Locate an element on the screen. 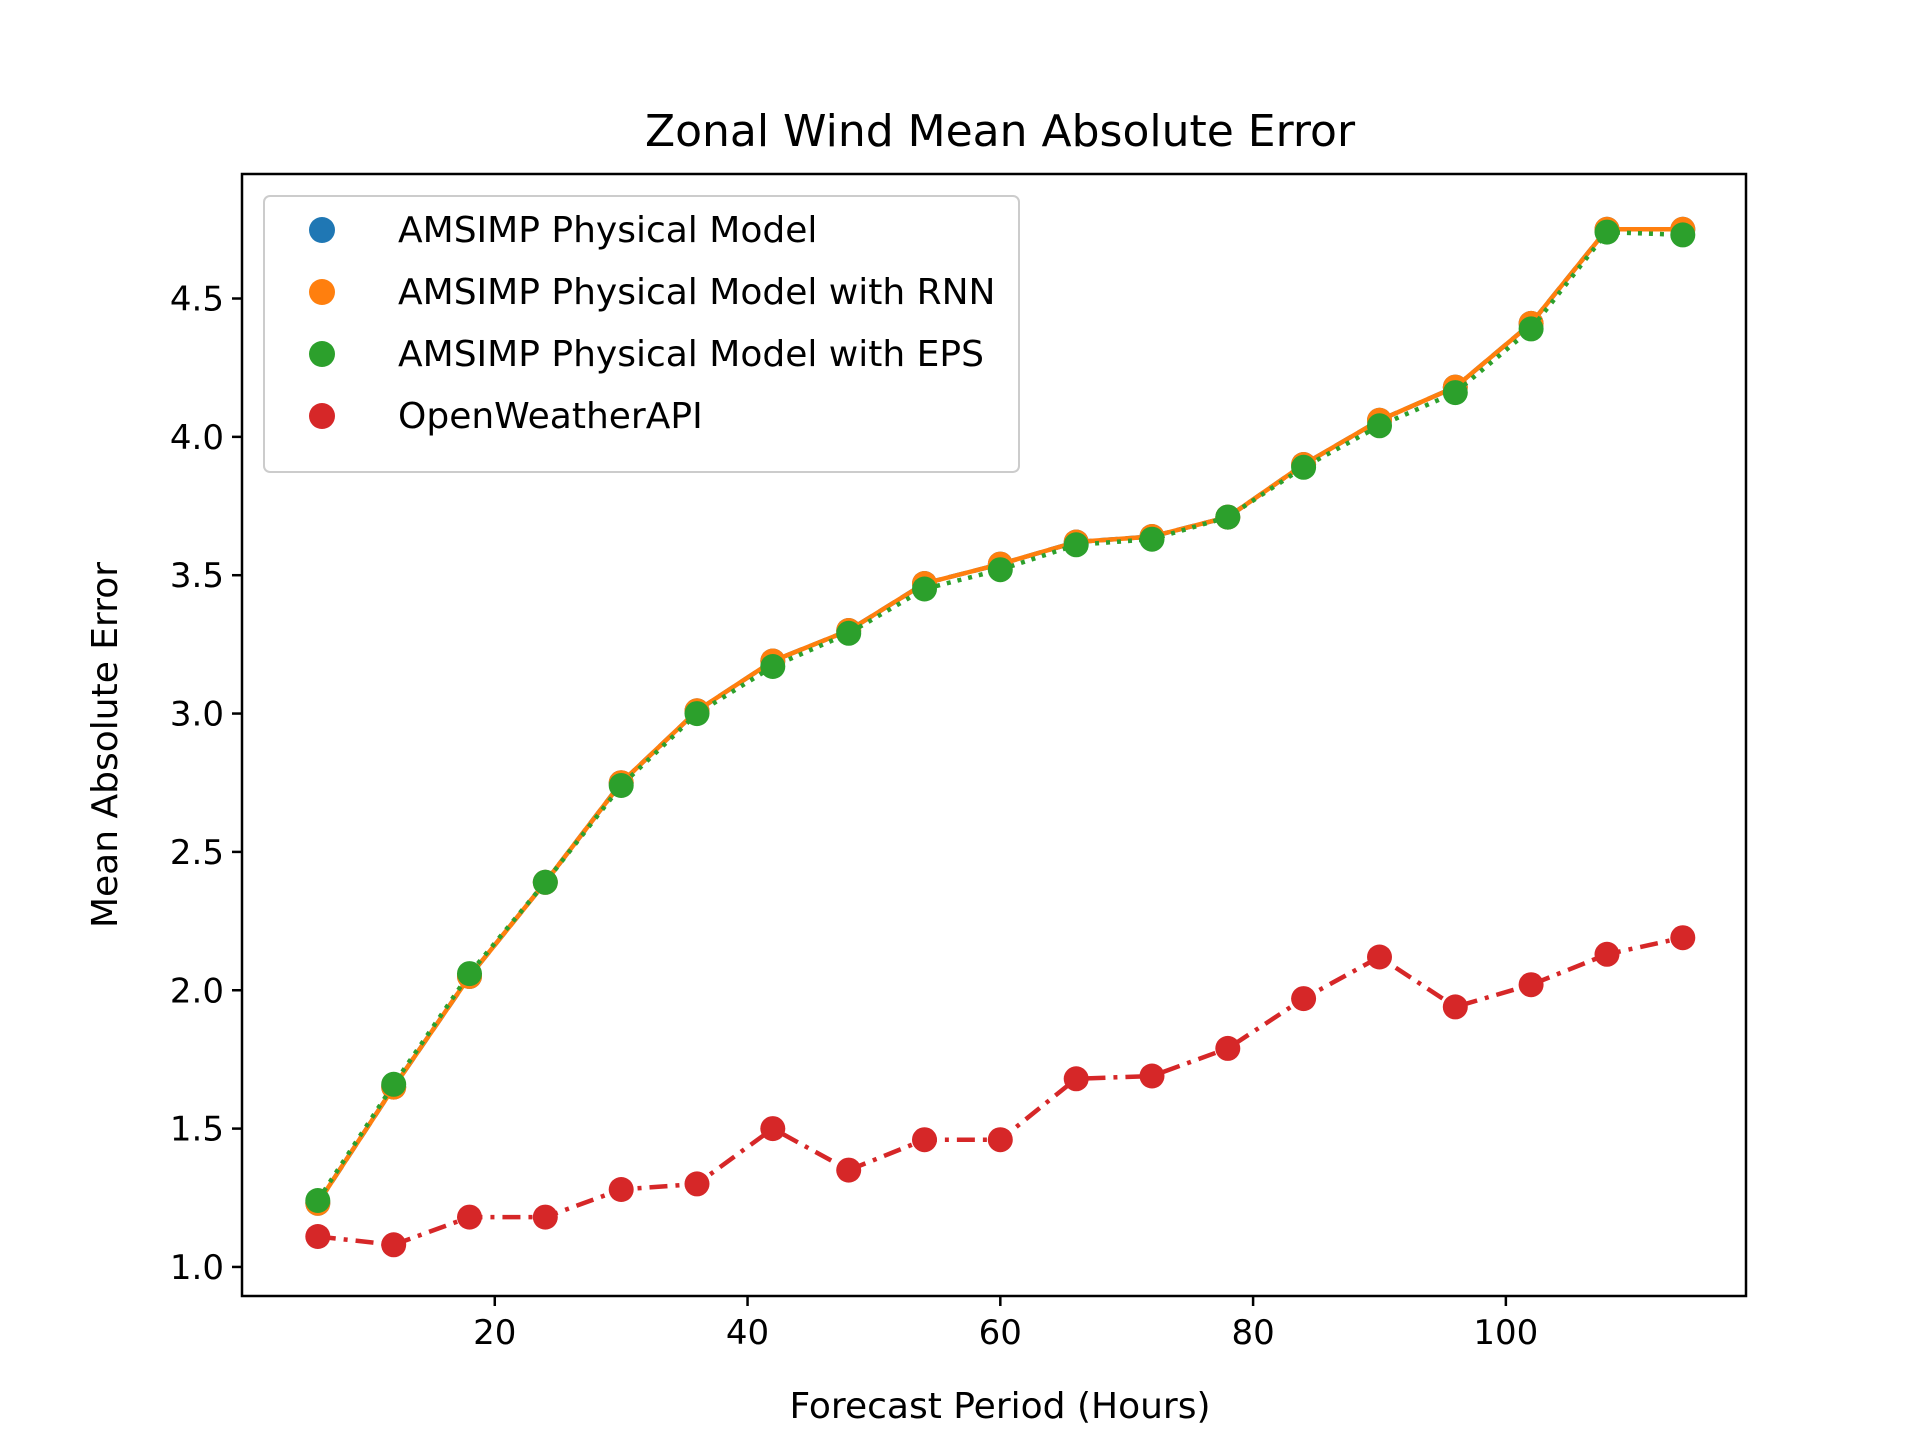 Image resolution: width=1920 pixels, height=1444 pixels. y-tick-label: 3.0 is located at coordinates (197, 715).